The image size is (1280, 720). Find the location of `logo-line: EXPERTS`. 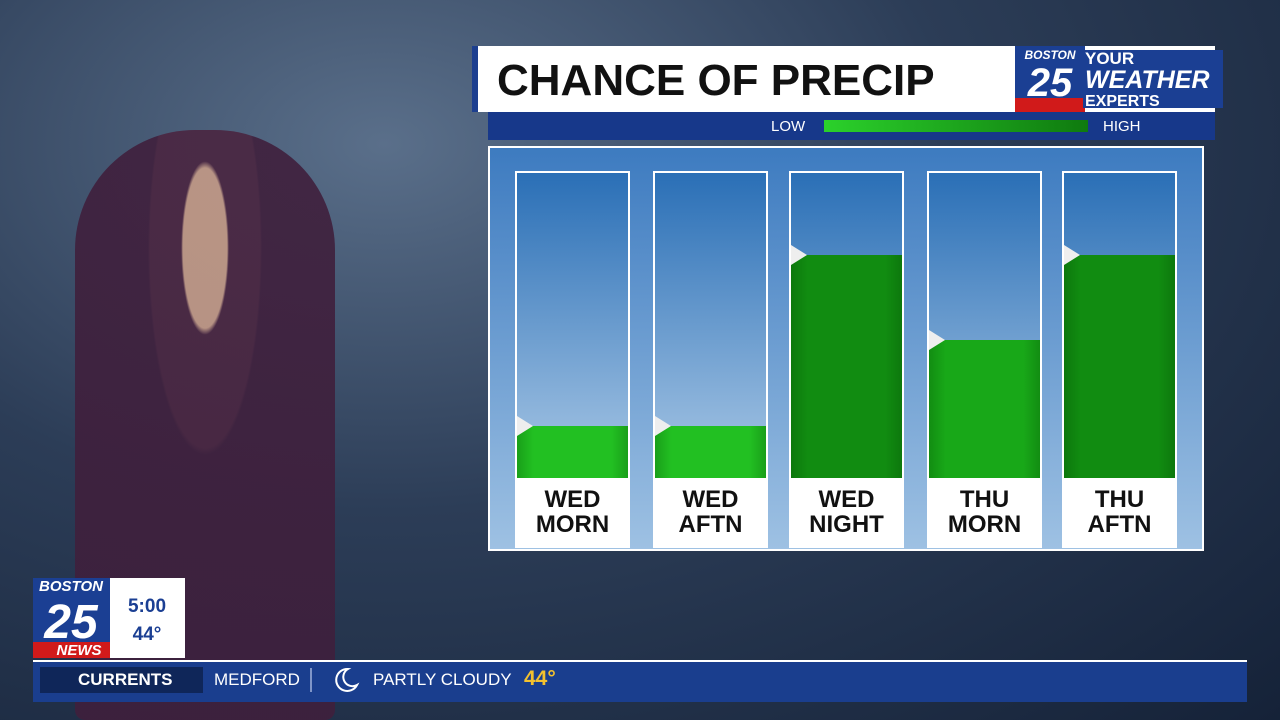

logo-line: EXPERTS is located at coordinates (1122, 101).